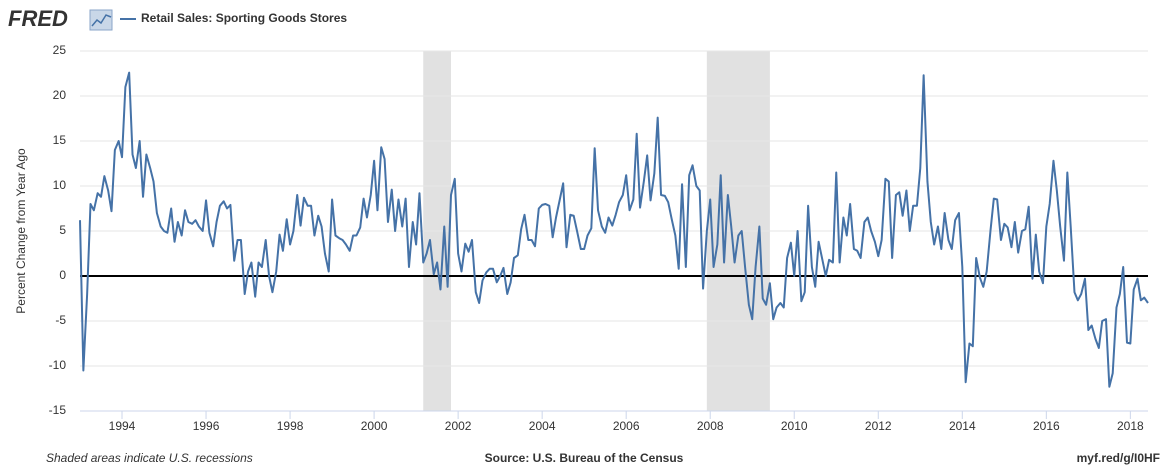 The width and height of the screenshot is (1168, 470). What do you see at coordinates (60, 50) in the screenshot?
I see `y-tick-label: 25` at bounding box center [60, 50].